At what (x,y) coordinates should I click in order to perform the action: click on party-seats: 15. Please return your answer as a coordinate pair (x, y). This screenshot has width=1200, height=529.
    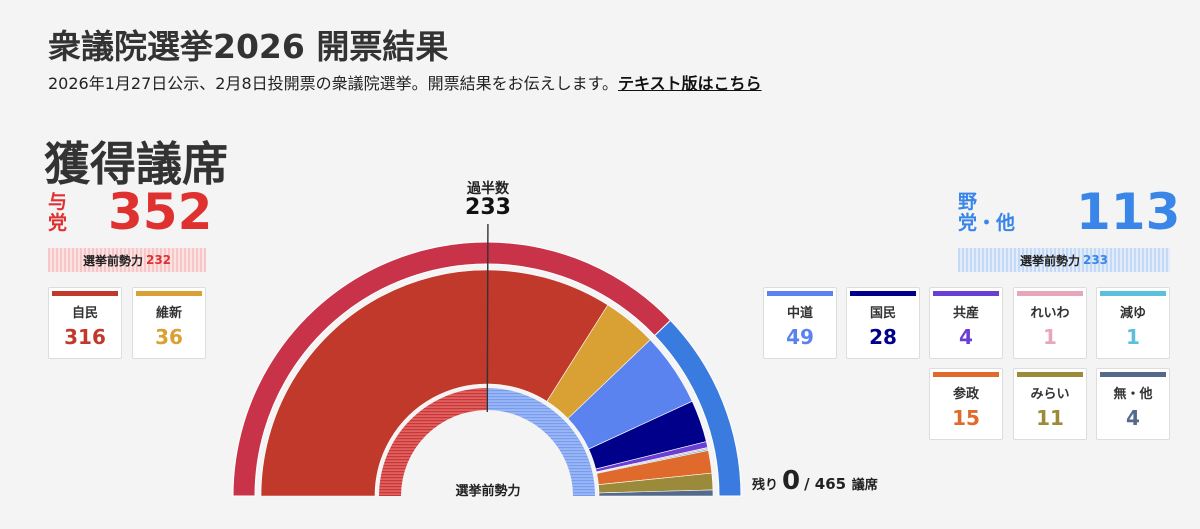
    Looking at the image, I should click on (966, 418).